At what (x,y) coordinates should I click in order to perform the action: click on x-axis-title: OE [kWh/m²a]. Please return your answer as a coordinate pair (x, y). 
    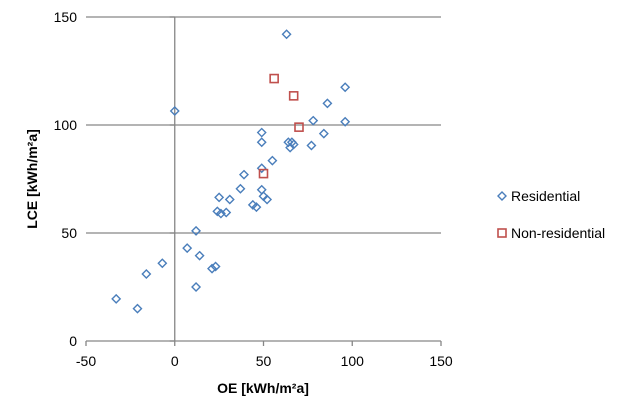
    Looking at the image, I should click on (263, 388).